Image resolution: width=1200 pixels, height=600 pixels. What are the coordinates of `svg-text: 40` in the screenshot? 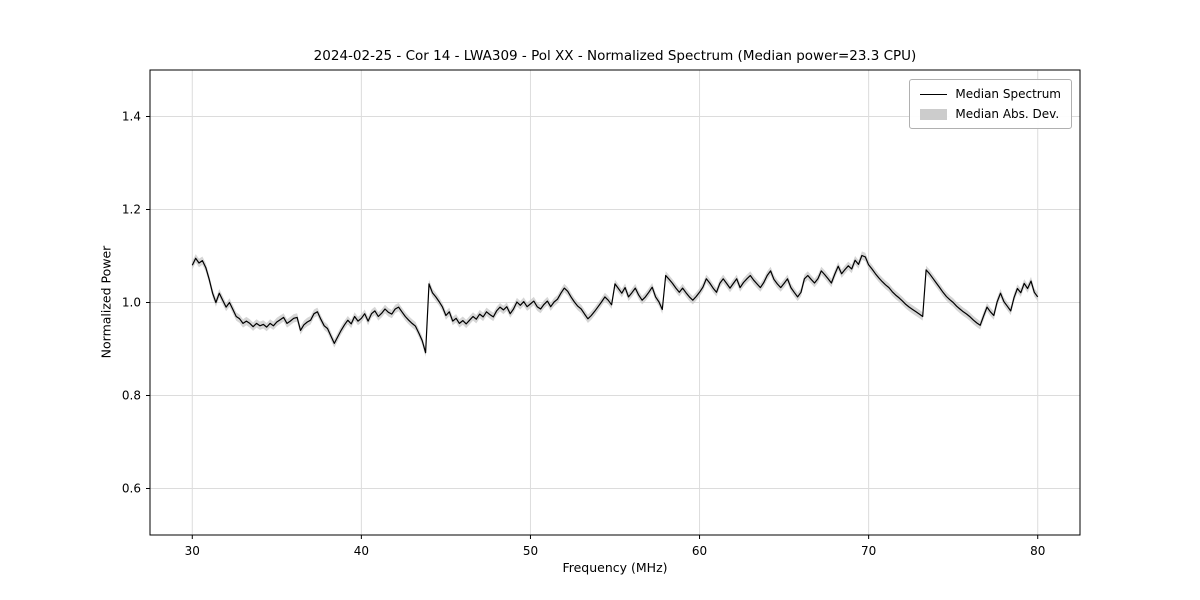 It's located at (361, 551).